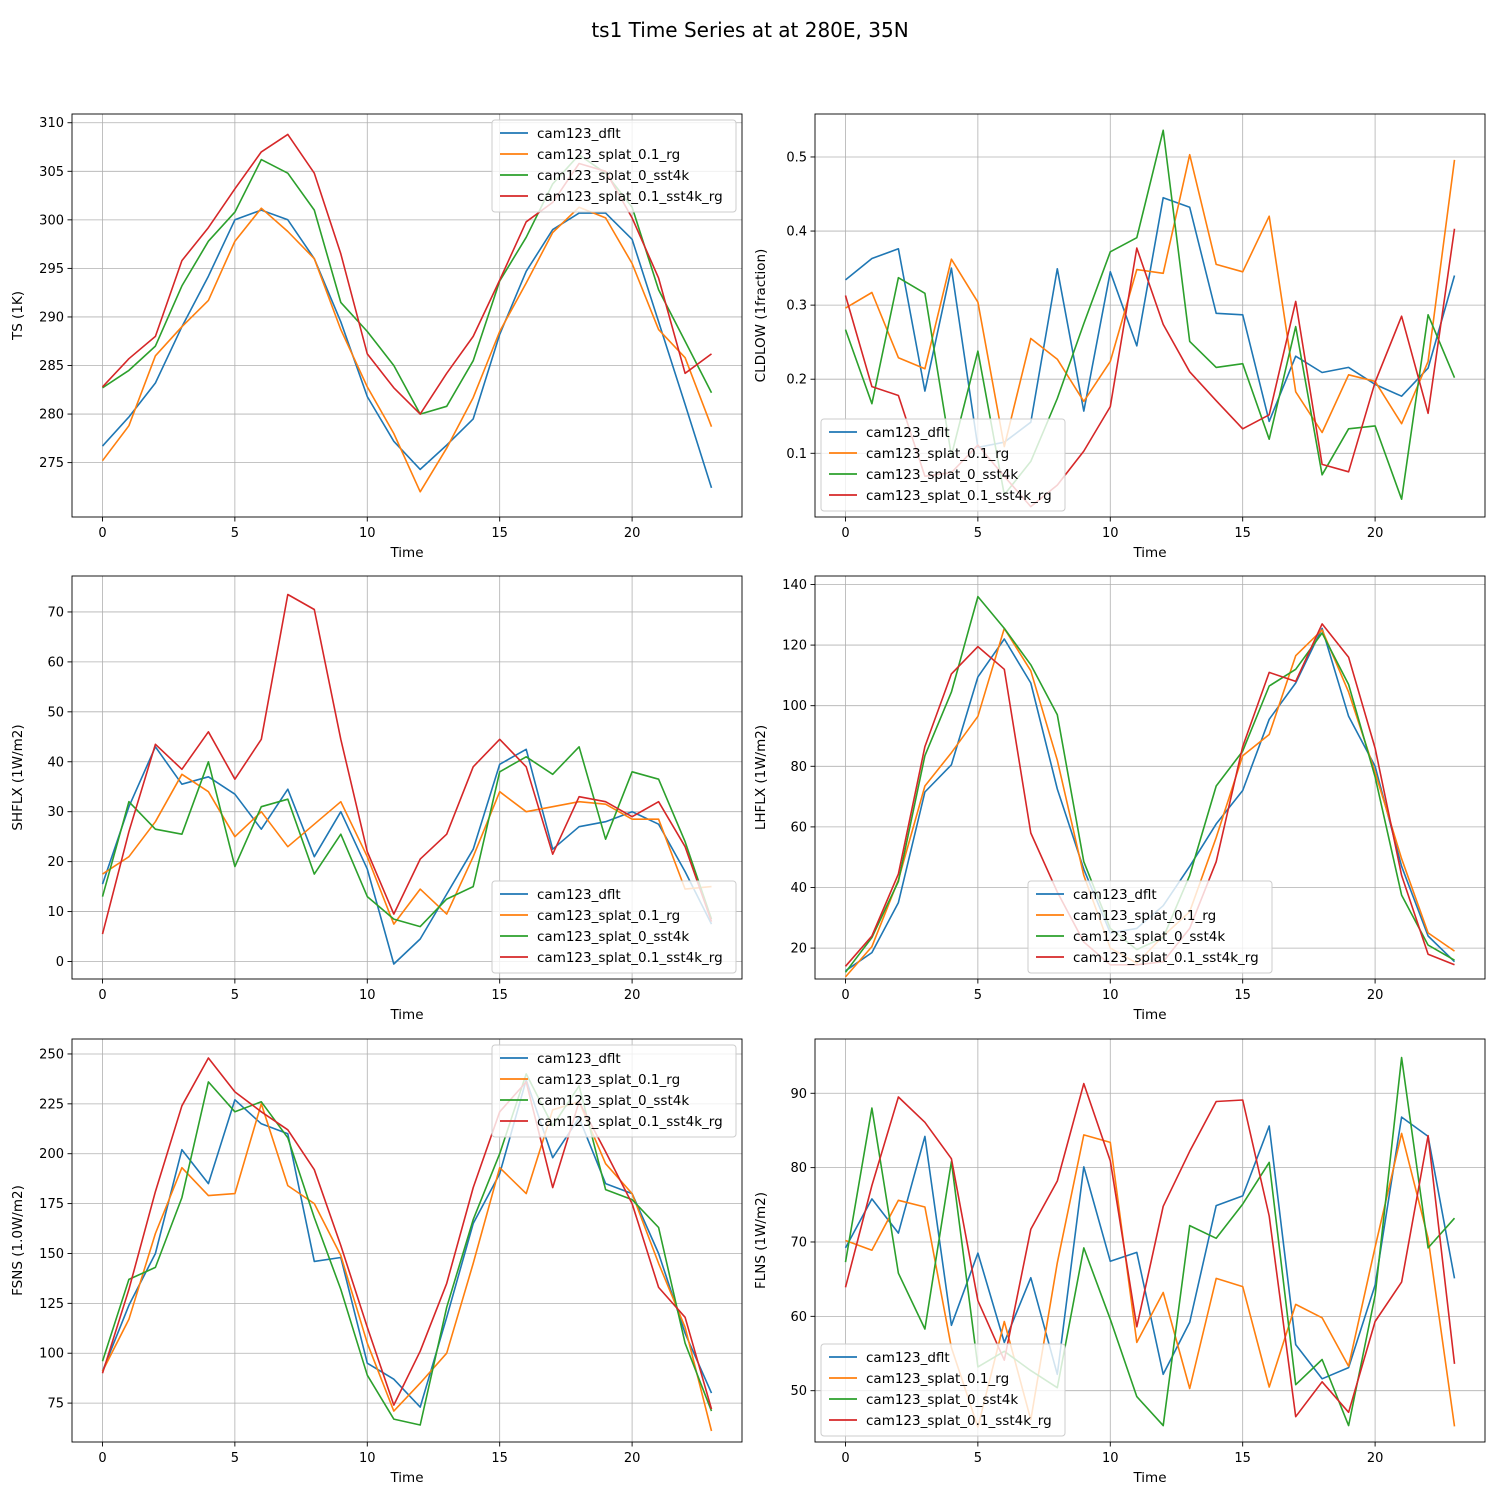 This screenshot has width=1500, height=1500. Describe the element at coordinates (761, 316) in the screenshot. I see `y-axis-label: CLDLOW (1fraction)` at that location.